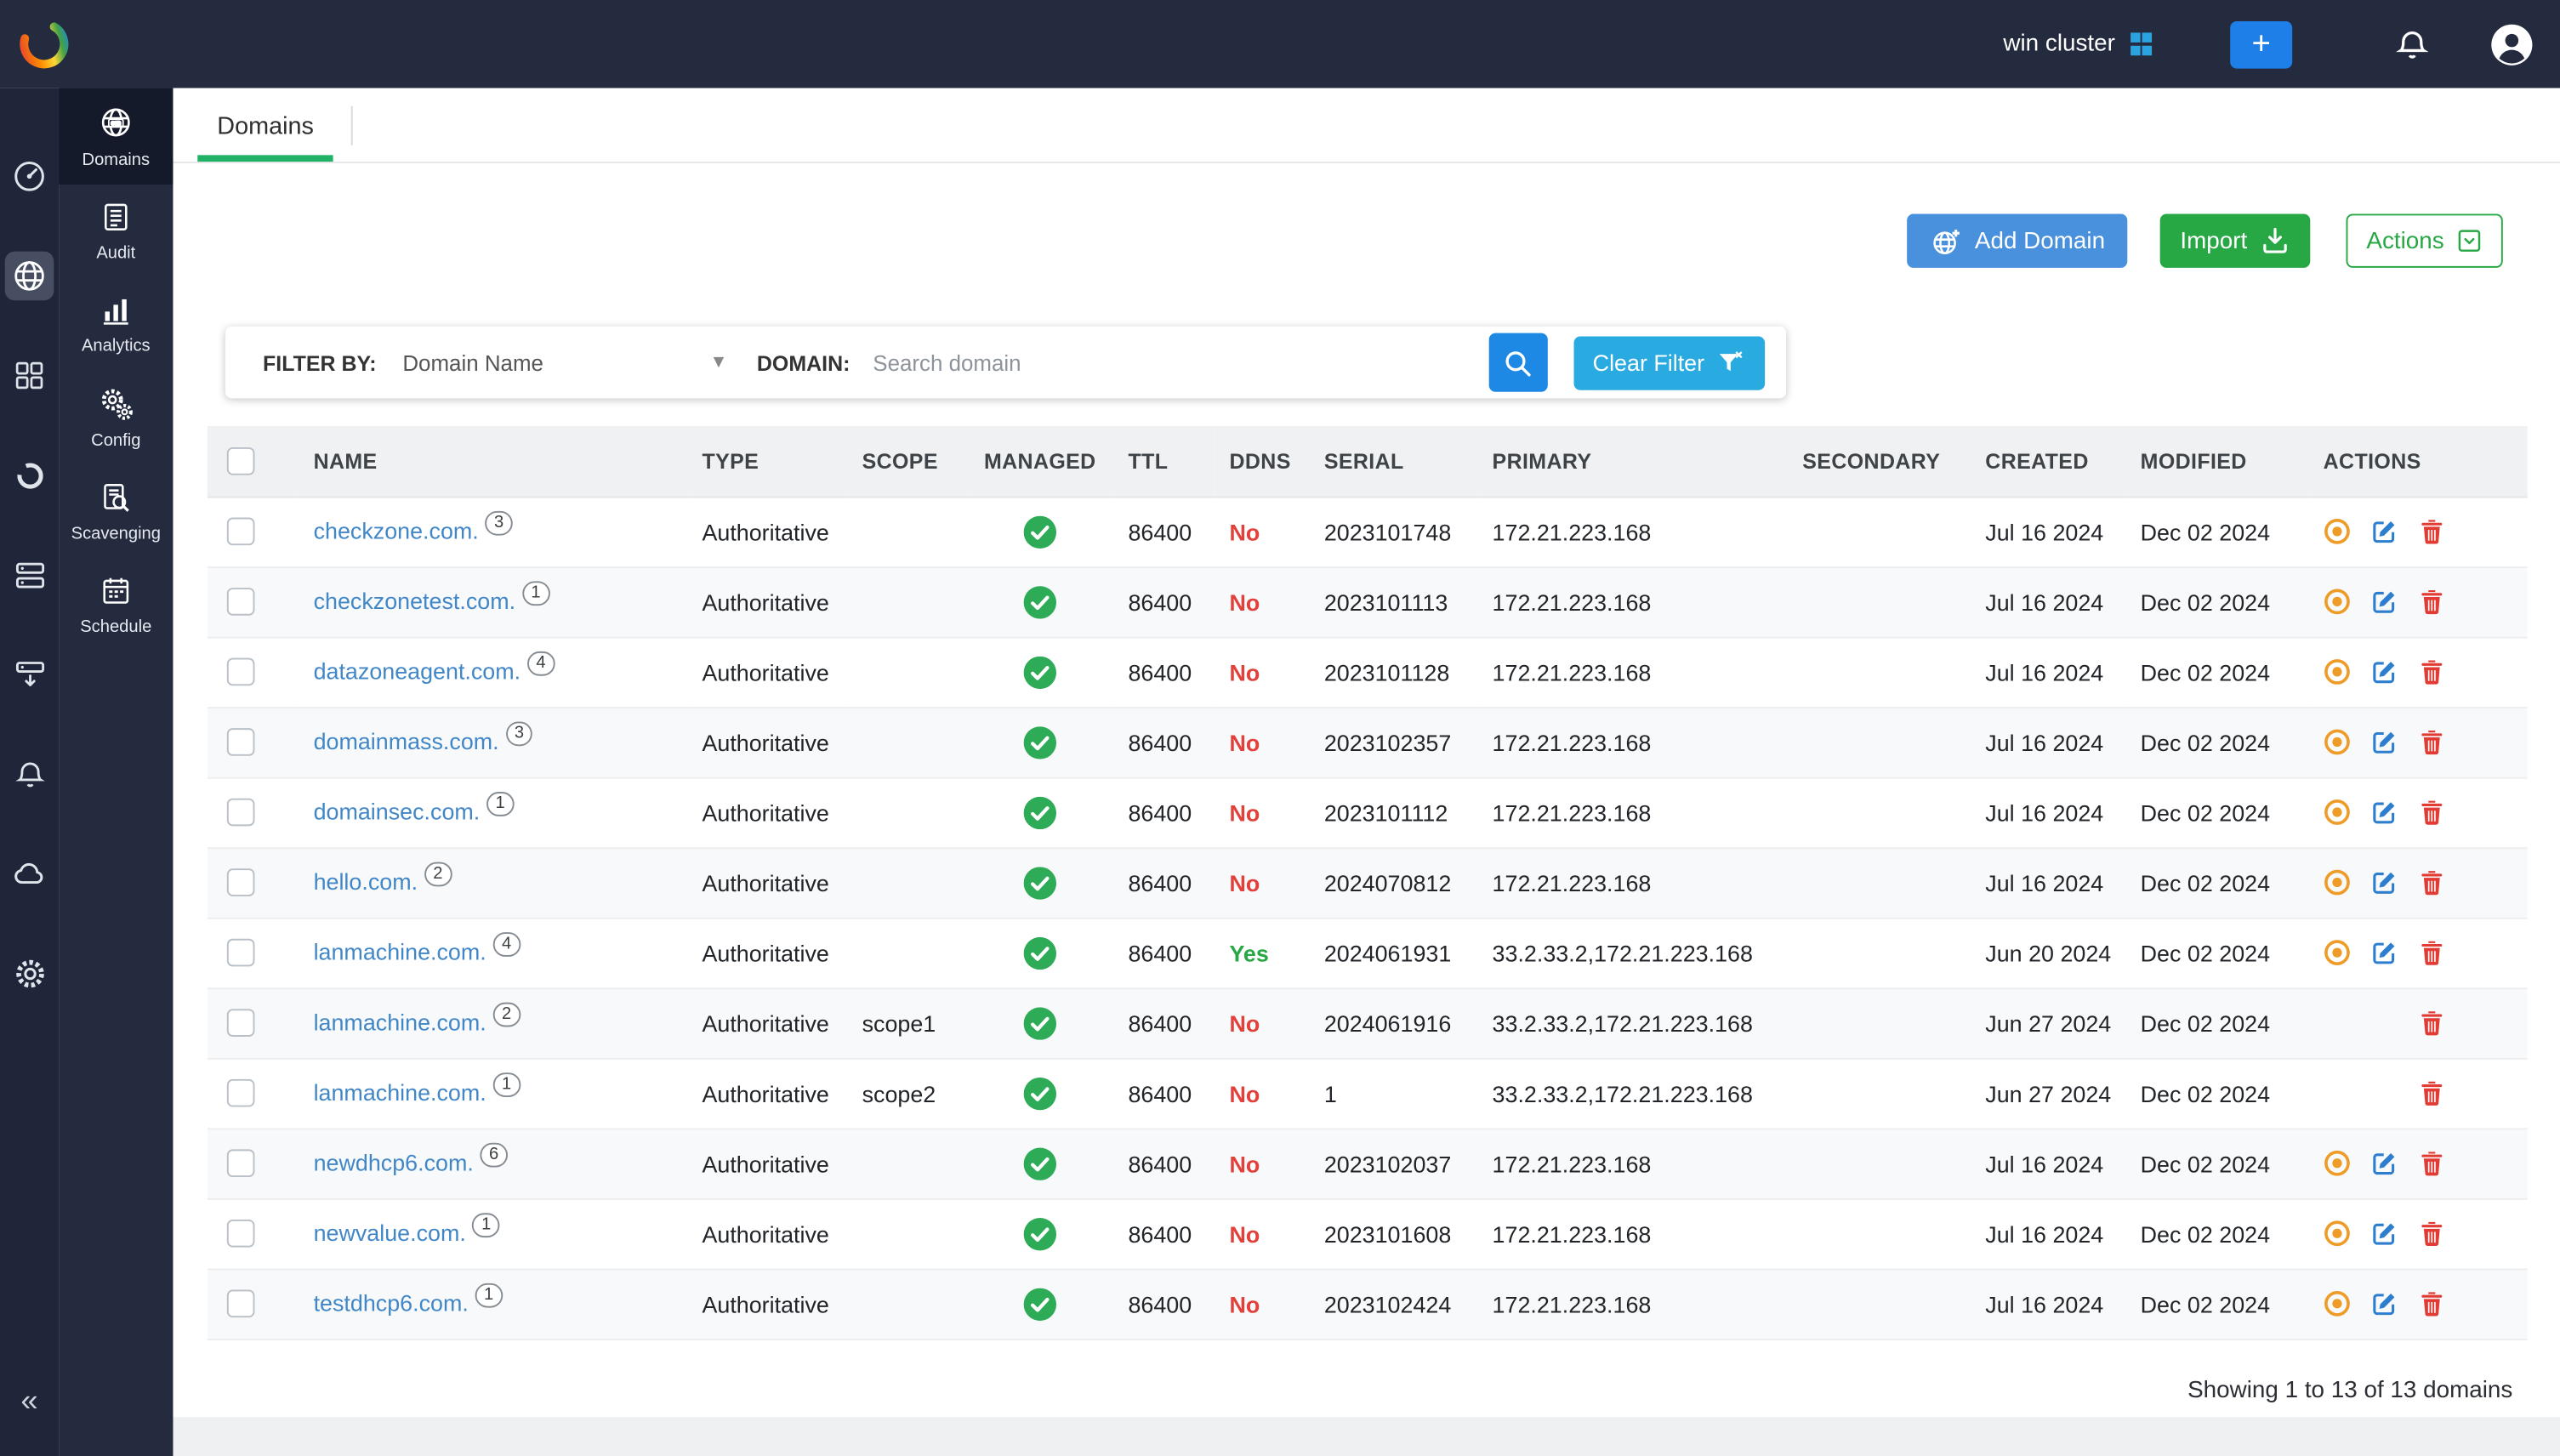  I want to click on sidebar-item-schedule: Schedule, so click(116, 605).